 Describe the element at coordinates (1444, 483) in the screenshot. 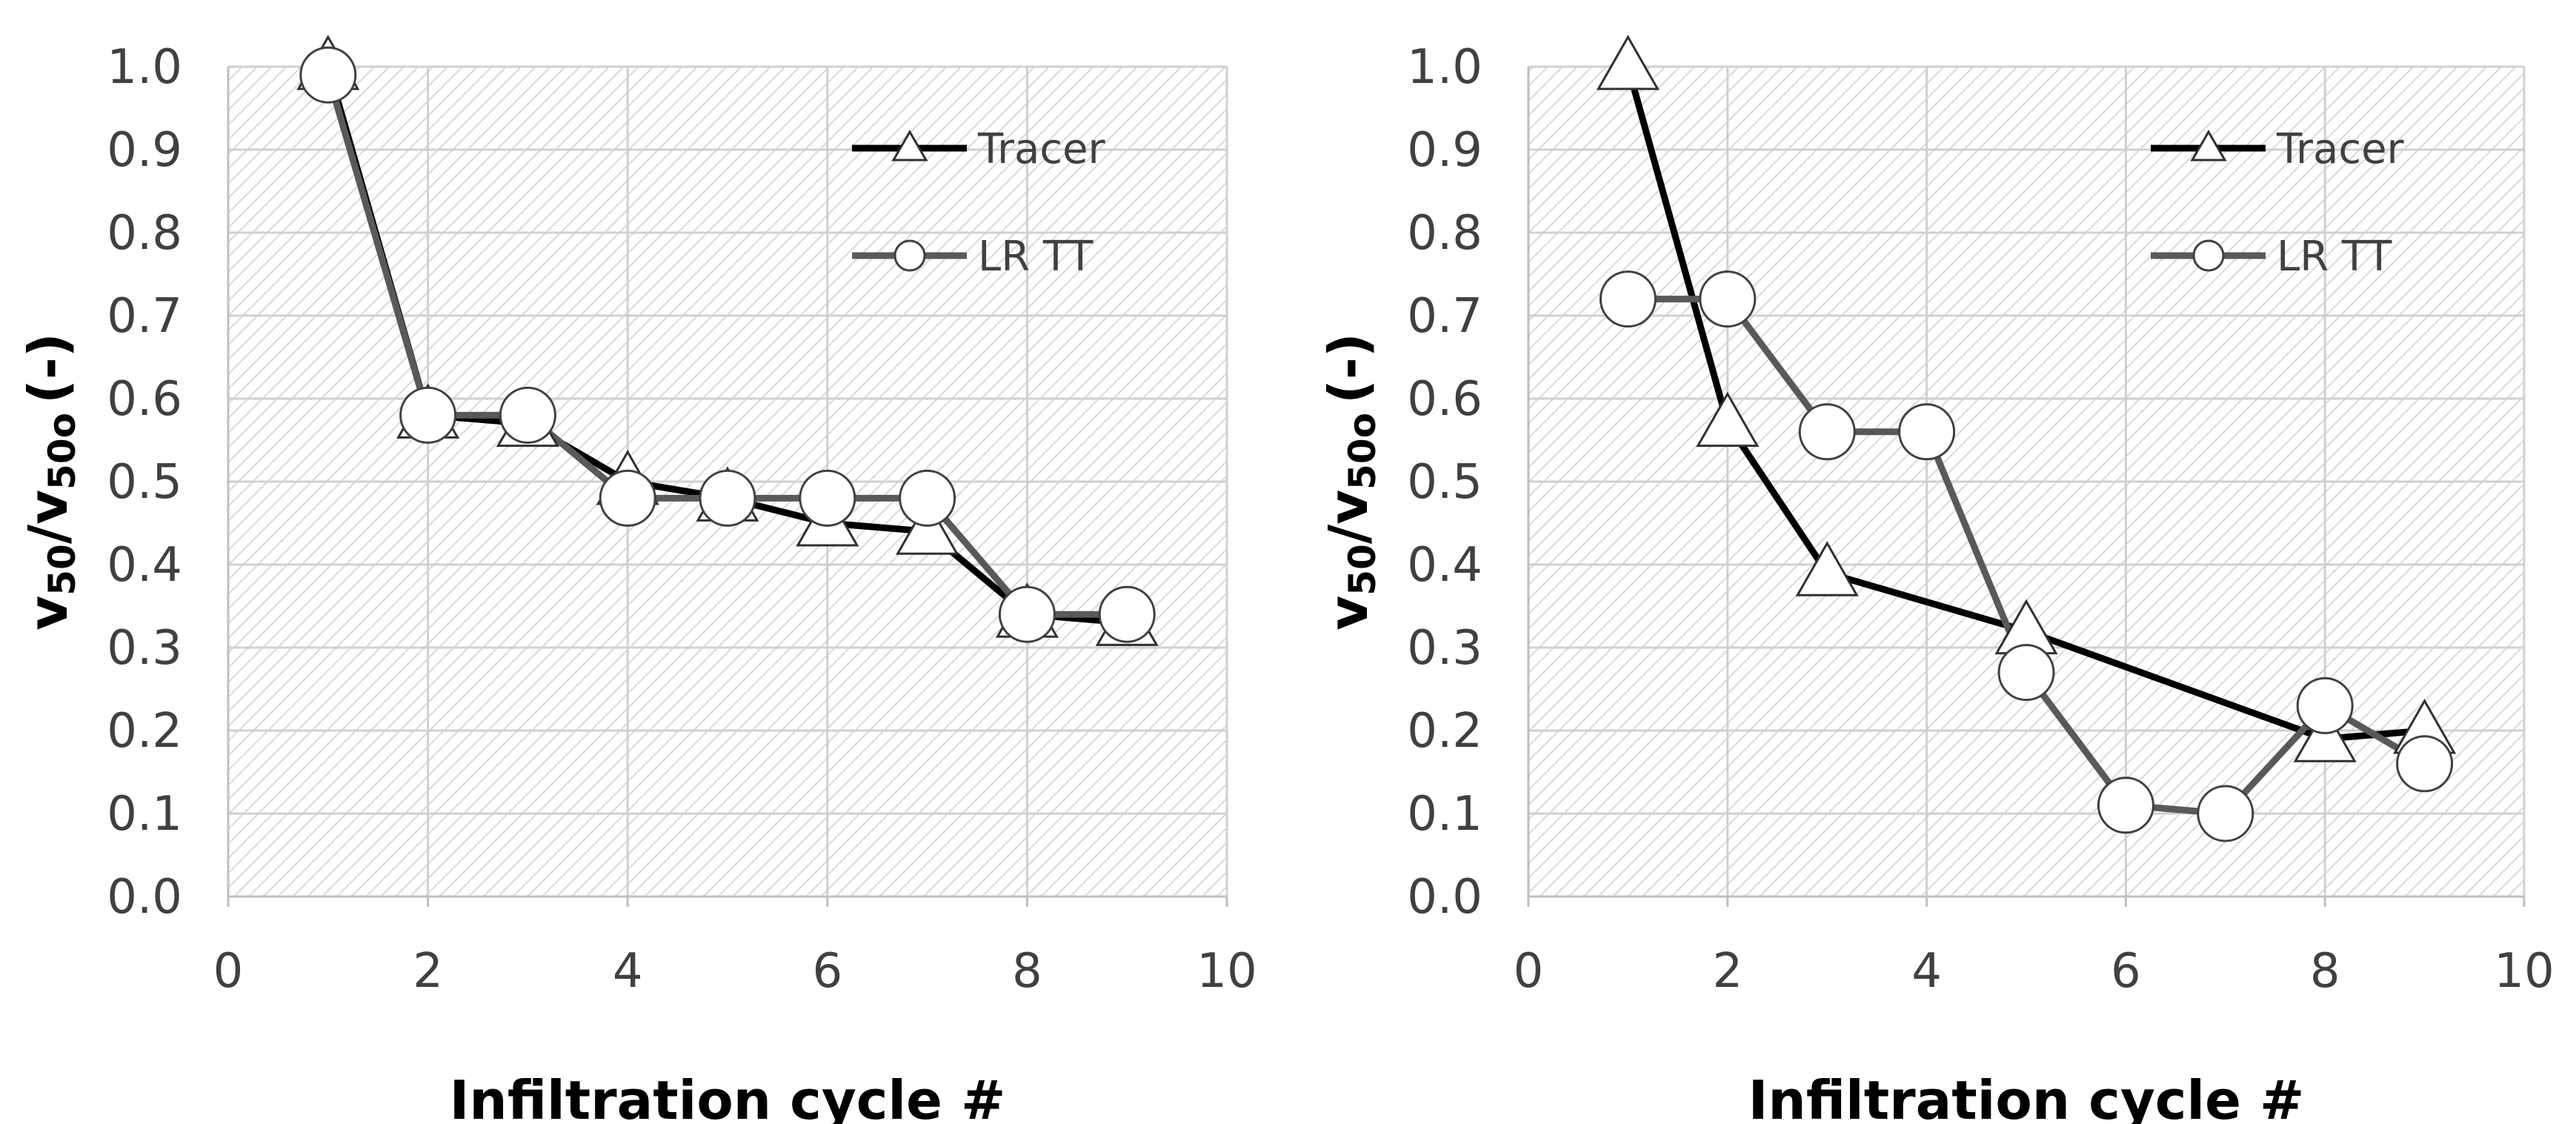

I see `chart-2-ytick-label: 0.5` at that location.